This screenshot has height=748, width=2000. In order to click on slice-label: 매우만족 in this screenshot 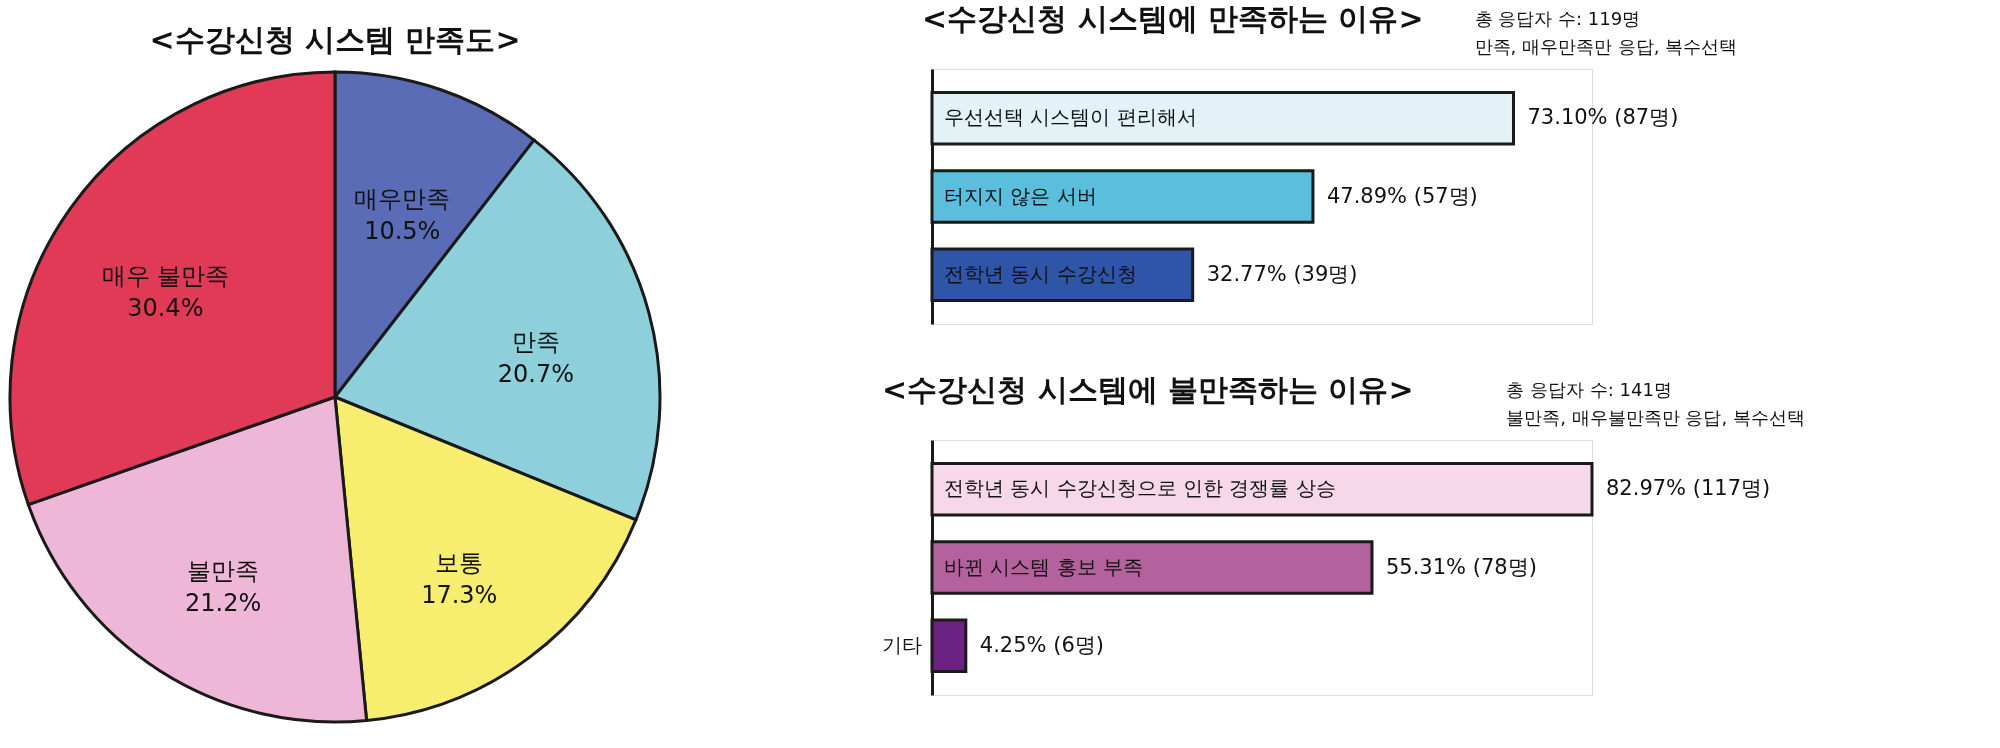, I will do `click(402, 199)`.